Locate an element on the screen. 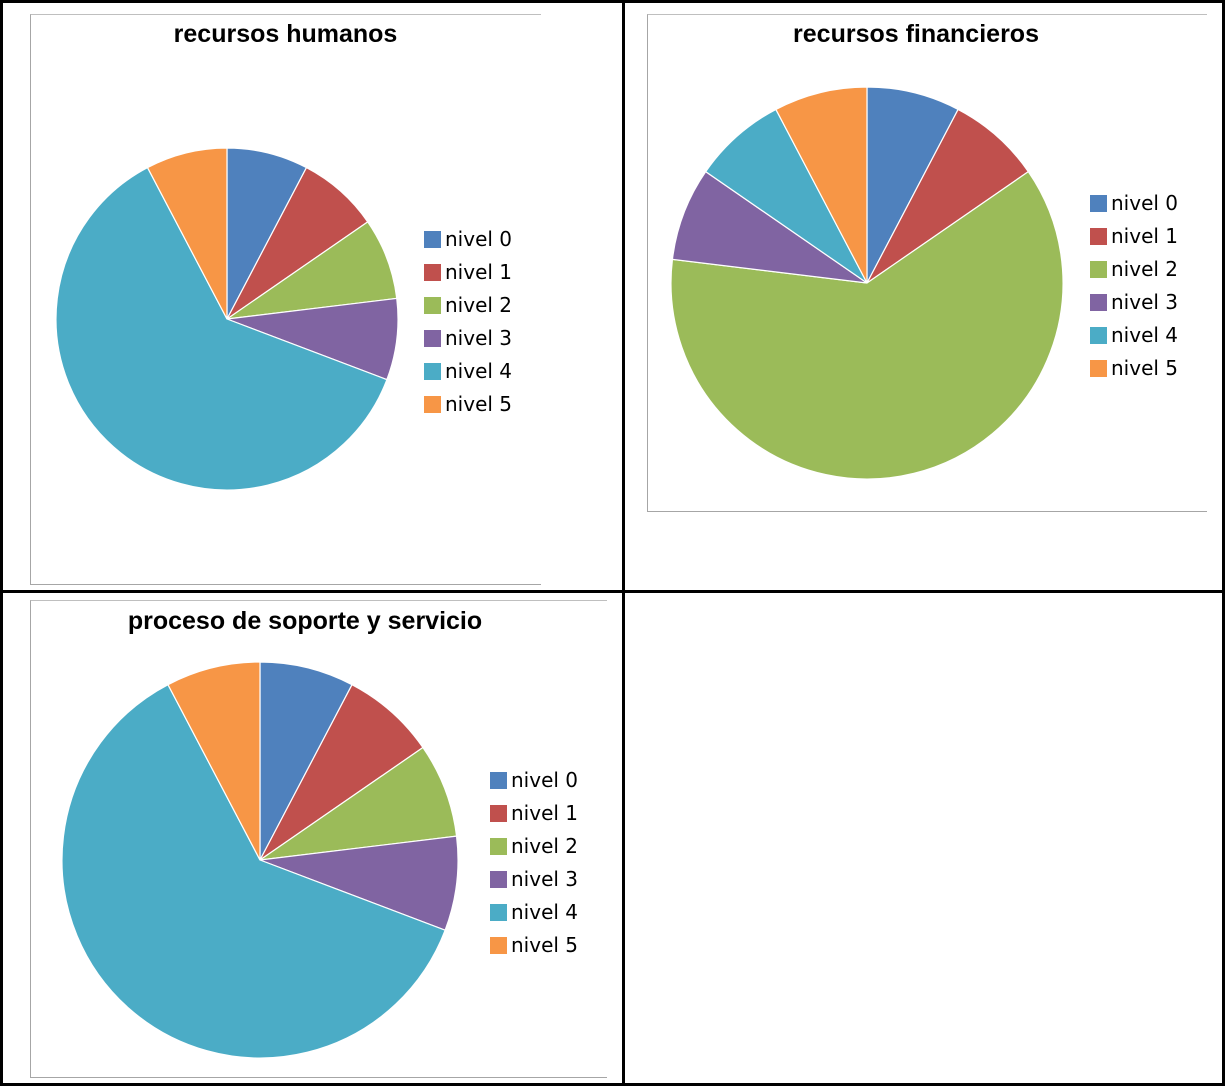  table-border-left is located at coordinates (1, 543).